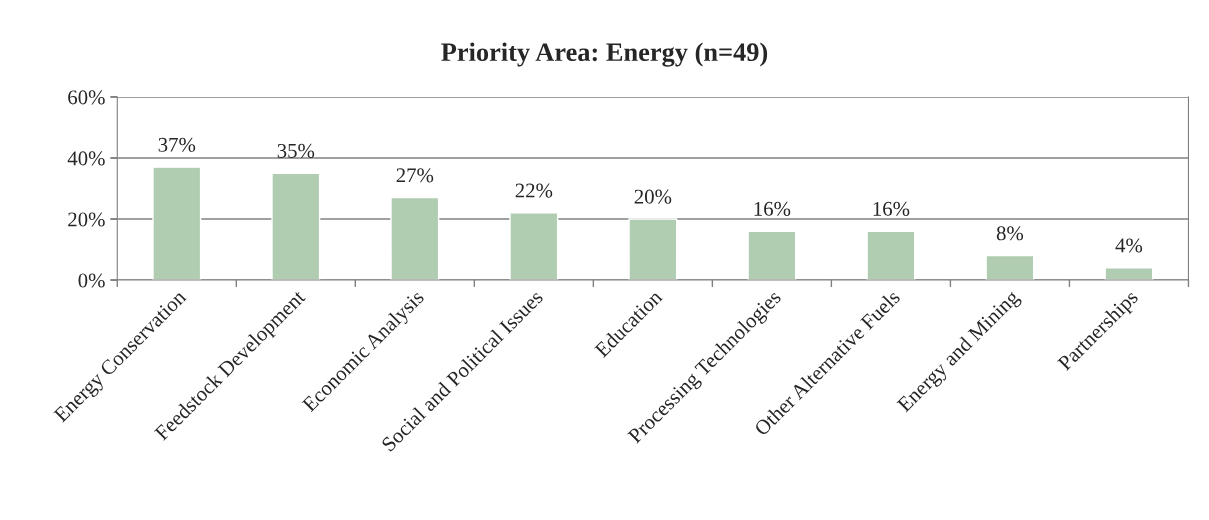  Describe the element at coordinates (534, 190) in the screenshot. I see `data-label: 22%` at that location.